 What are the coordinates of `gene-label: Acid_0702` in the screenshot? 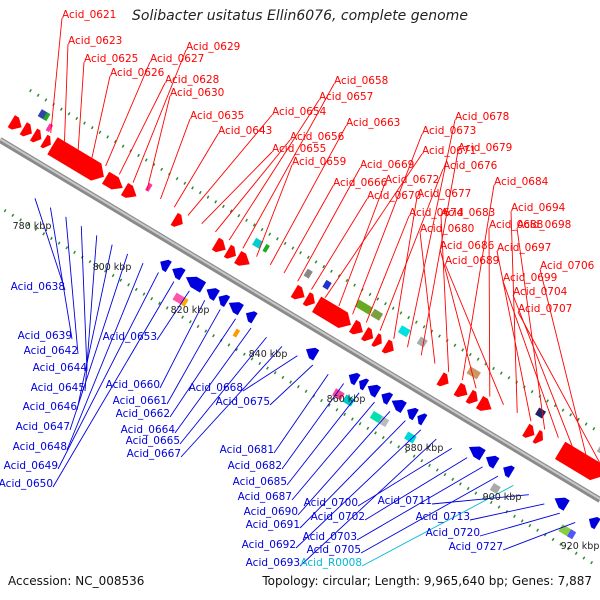 It's located at (338, 517).